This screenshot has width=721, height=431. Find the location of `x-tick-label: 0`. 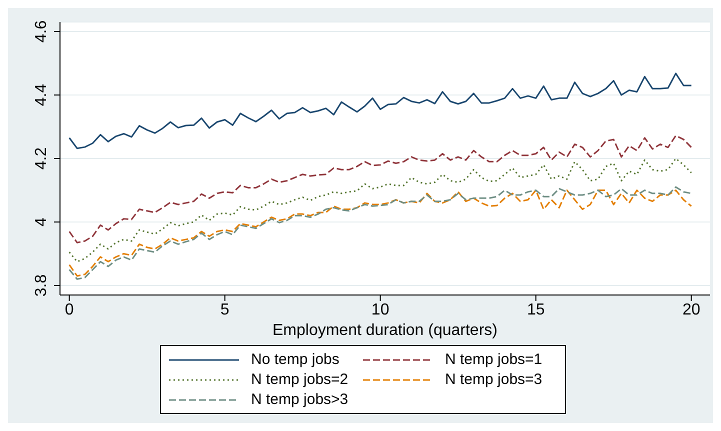

x-tick-label: 0 is located at coordinates (69, 309).